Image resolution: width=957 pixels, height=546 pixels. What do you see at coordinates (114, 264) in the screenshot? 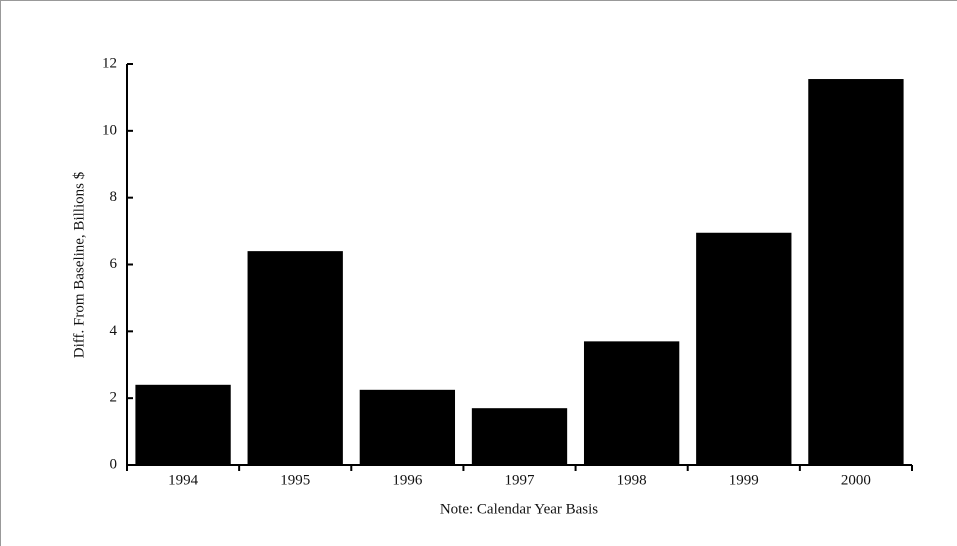
I see `y-tick-label: 6` at bounding box center [114, 264].